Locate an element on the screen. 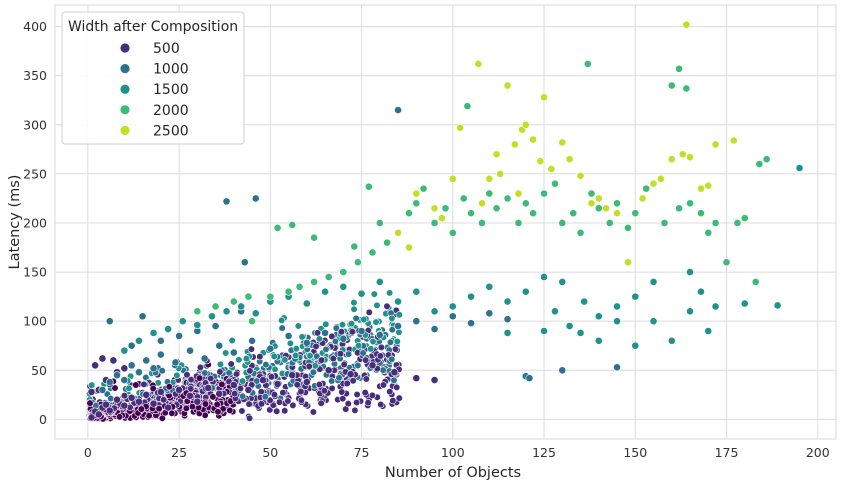 The width and height of the screenshot is (843, 487). y-tick-label: 200 is located at coordinates (35, 222).